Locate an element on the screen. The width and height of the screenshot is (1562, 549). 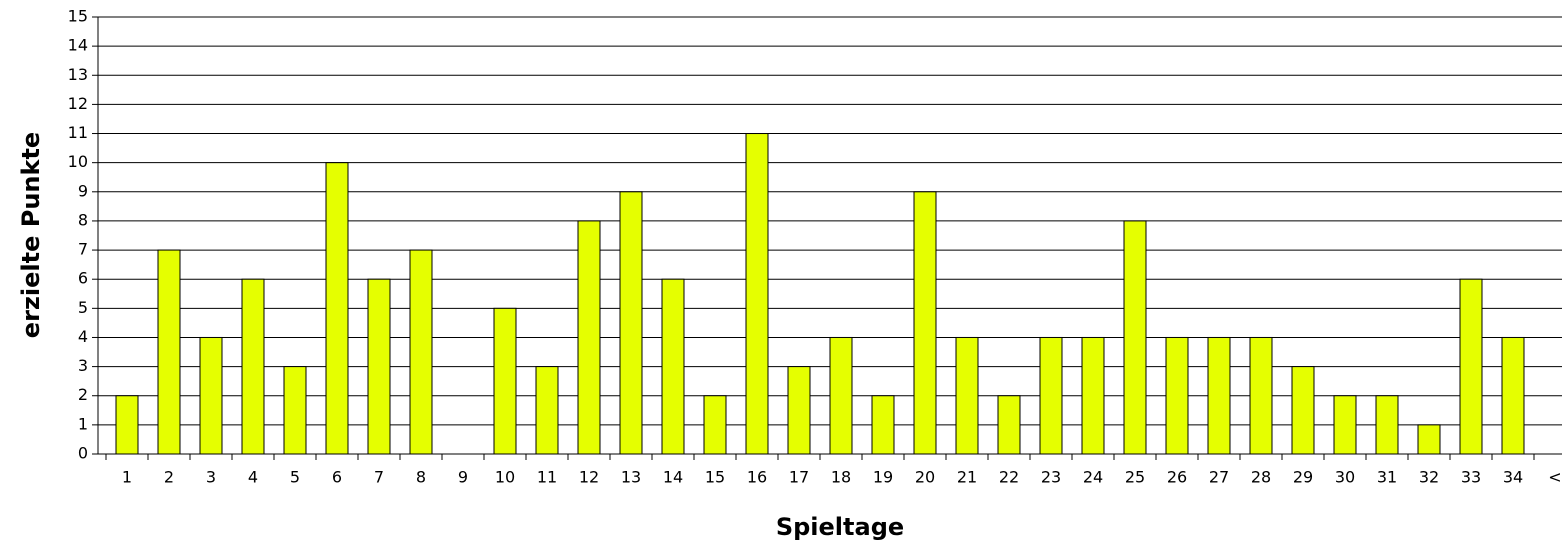
y-tick-label: 7 is located at coordinates (83, 249).